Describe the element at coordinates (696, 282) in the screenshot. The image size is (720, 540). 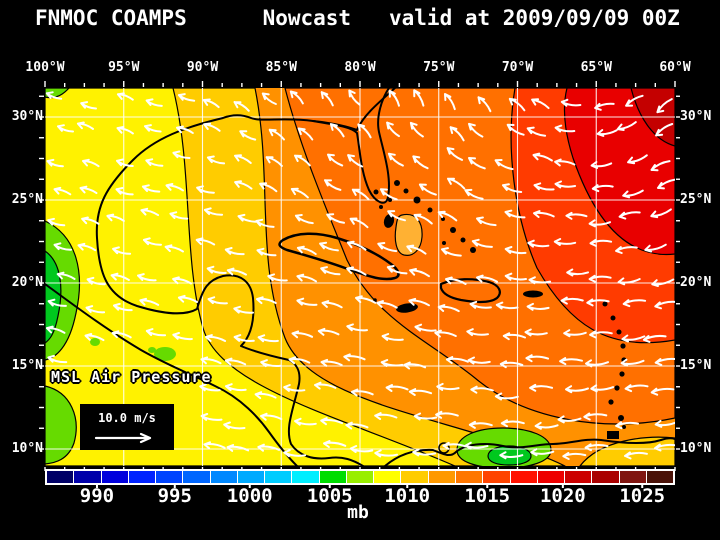
I see `lat-label-right: 20°N` at that location.